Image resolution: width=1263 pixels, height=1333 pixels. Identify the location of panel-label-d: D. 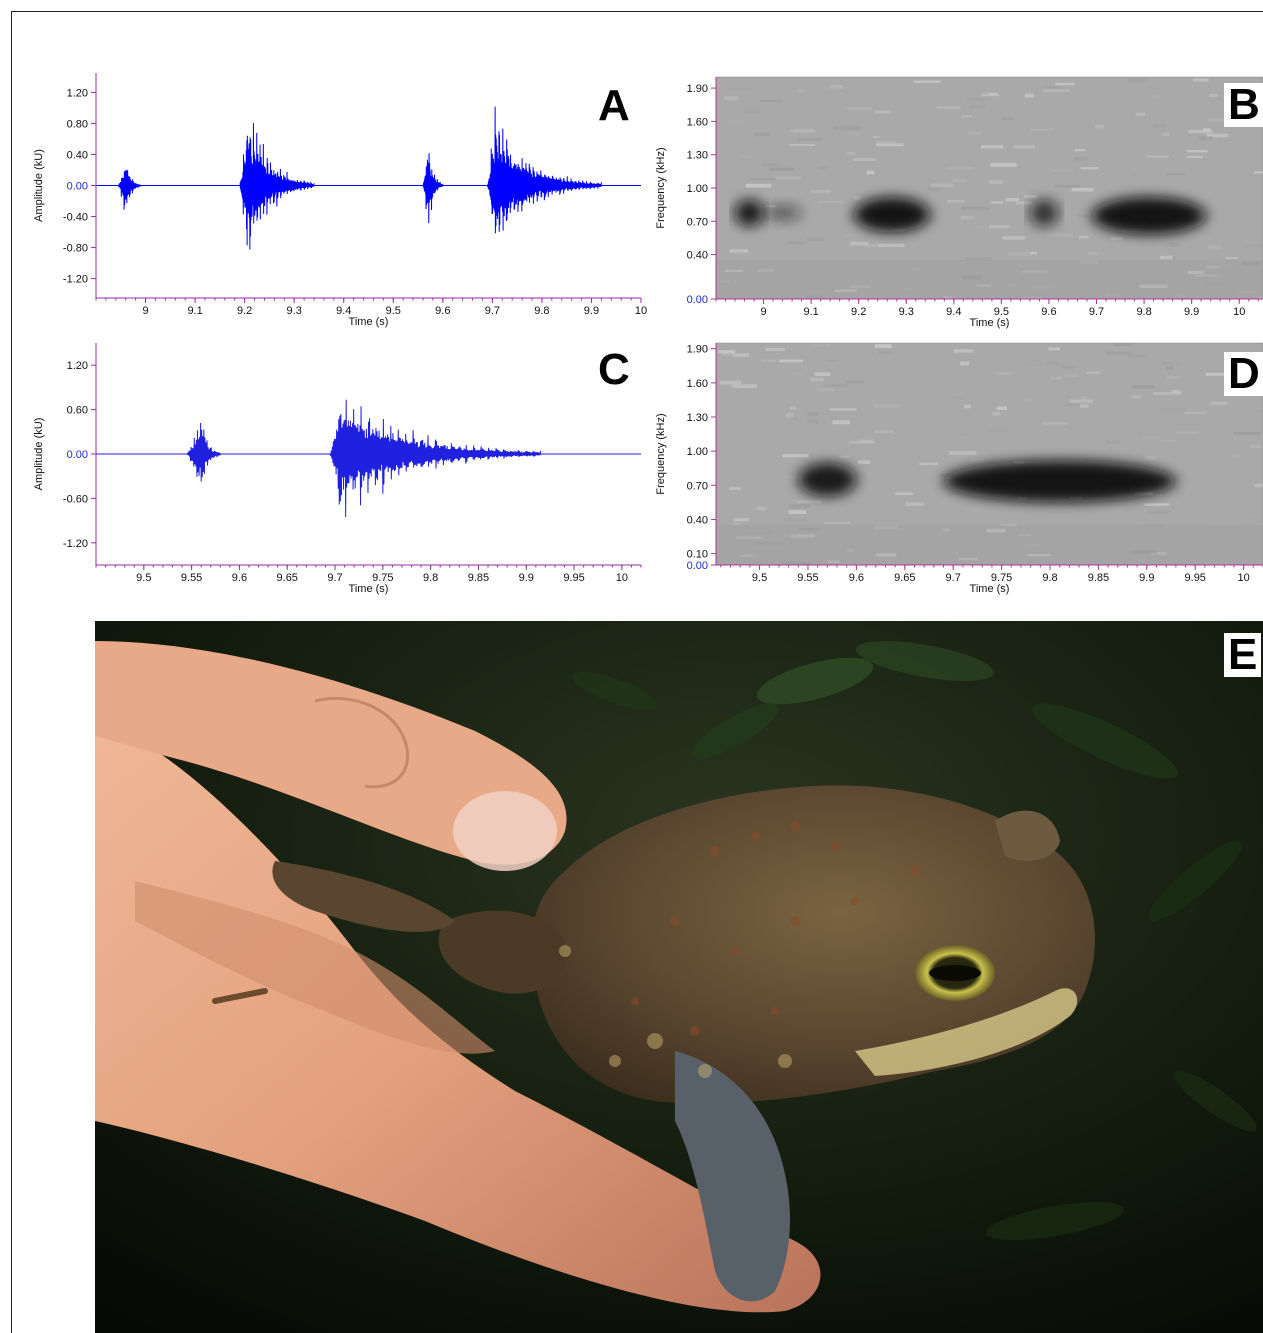
(1243, 374).